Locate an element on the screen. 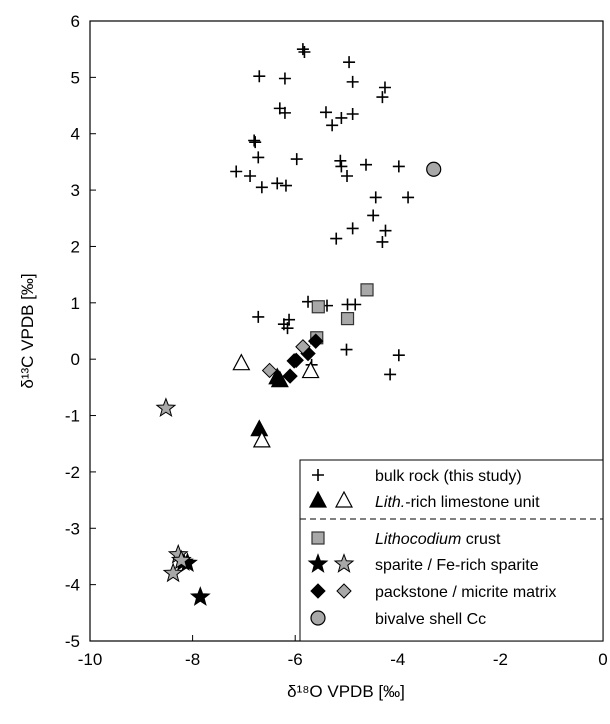  legend-text: bulk rock (this study) is located at coordinates (448, 476).